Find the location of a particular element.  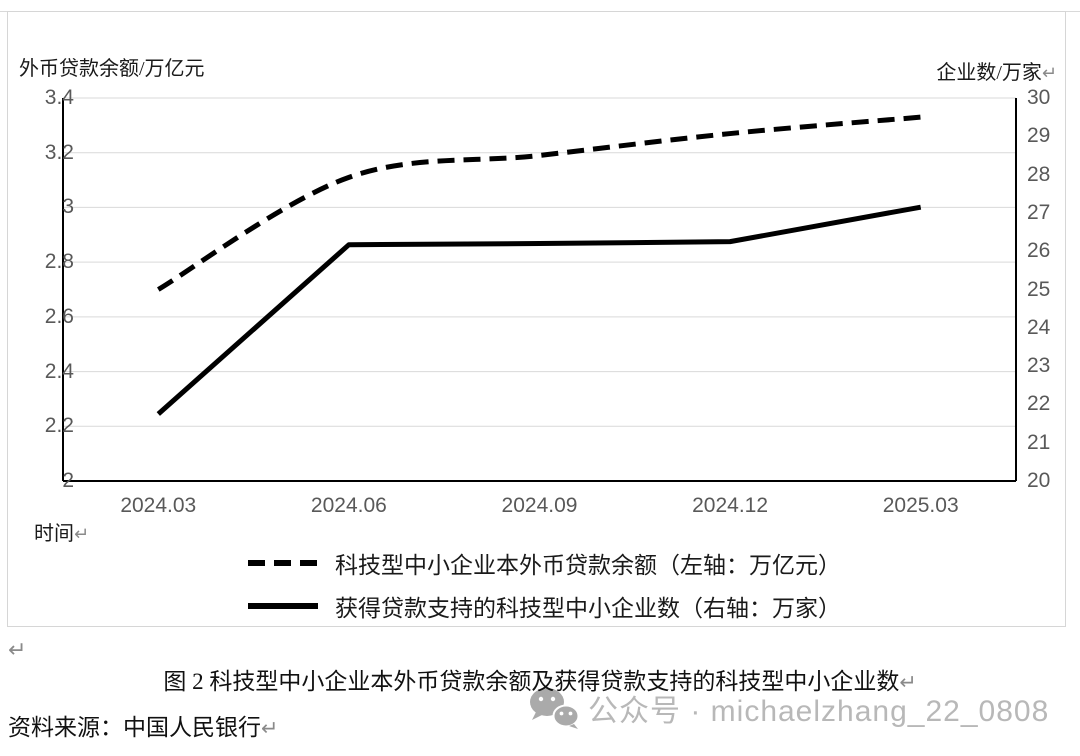

left-axis-title: 外币贷款余额/万亿元 is located at coordinates (112, 69).